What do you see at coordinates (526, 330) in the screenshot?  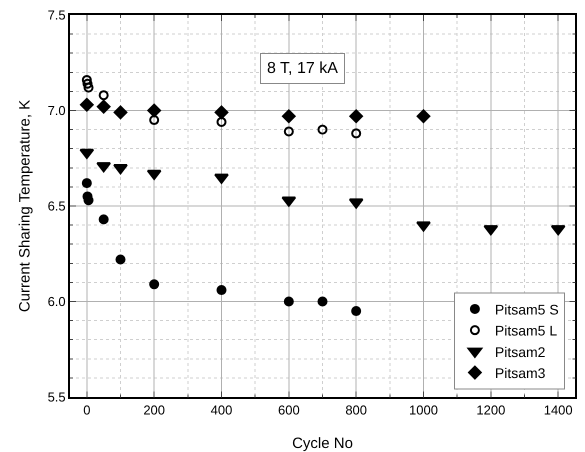 I see `legend-label: Pitsam5 L` at bounding box center [526, 330].